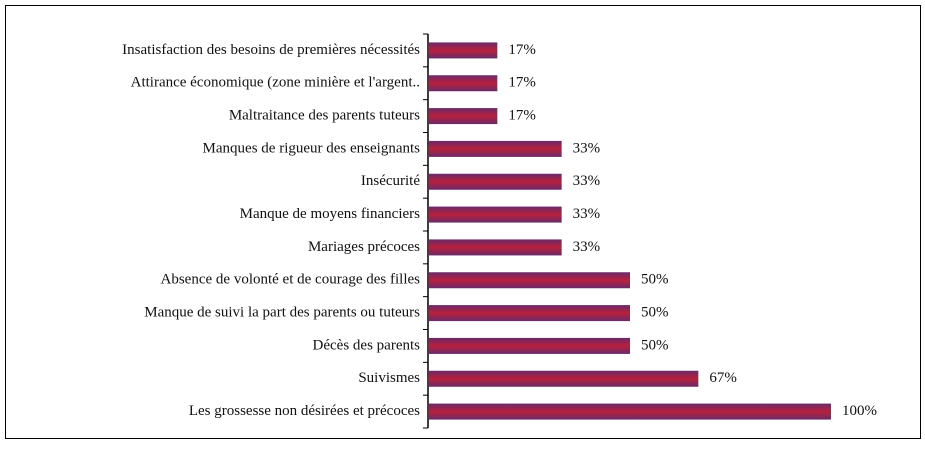  What do you see at coordinates (859, 411) in the screenshot?
I see `value-label: 100%` at bounding box center [859, 411].